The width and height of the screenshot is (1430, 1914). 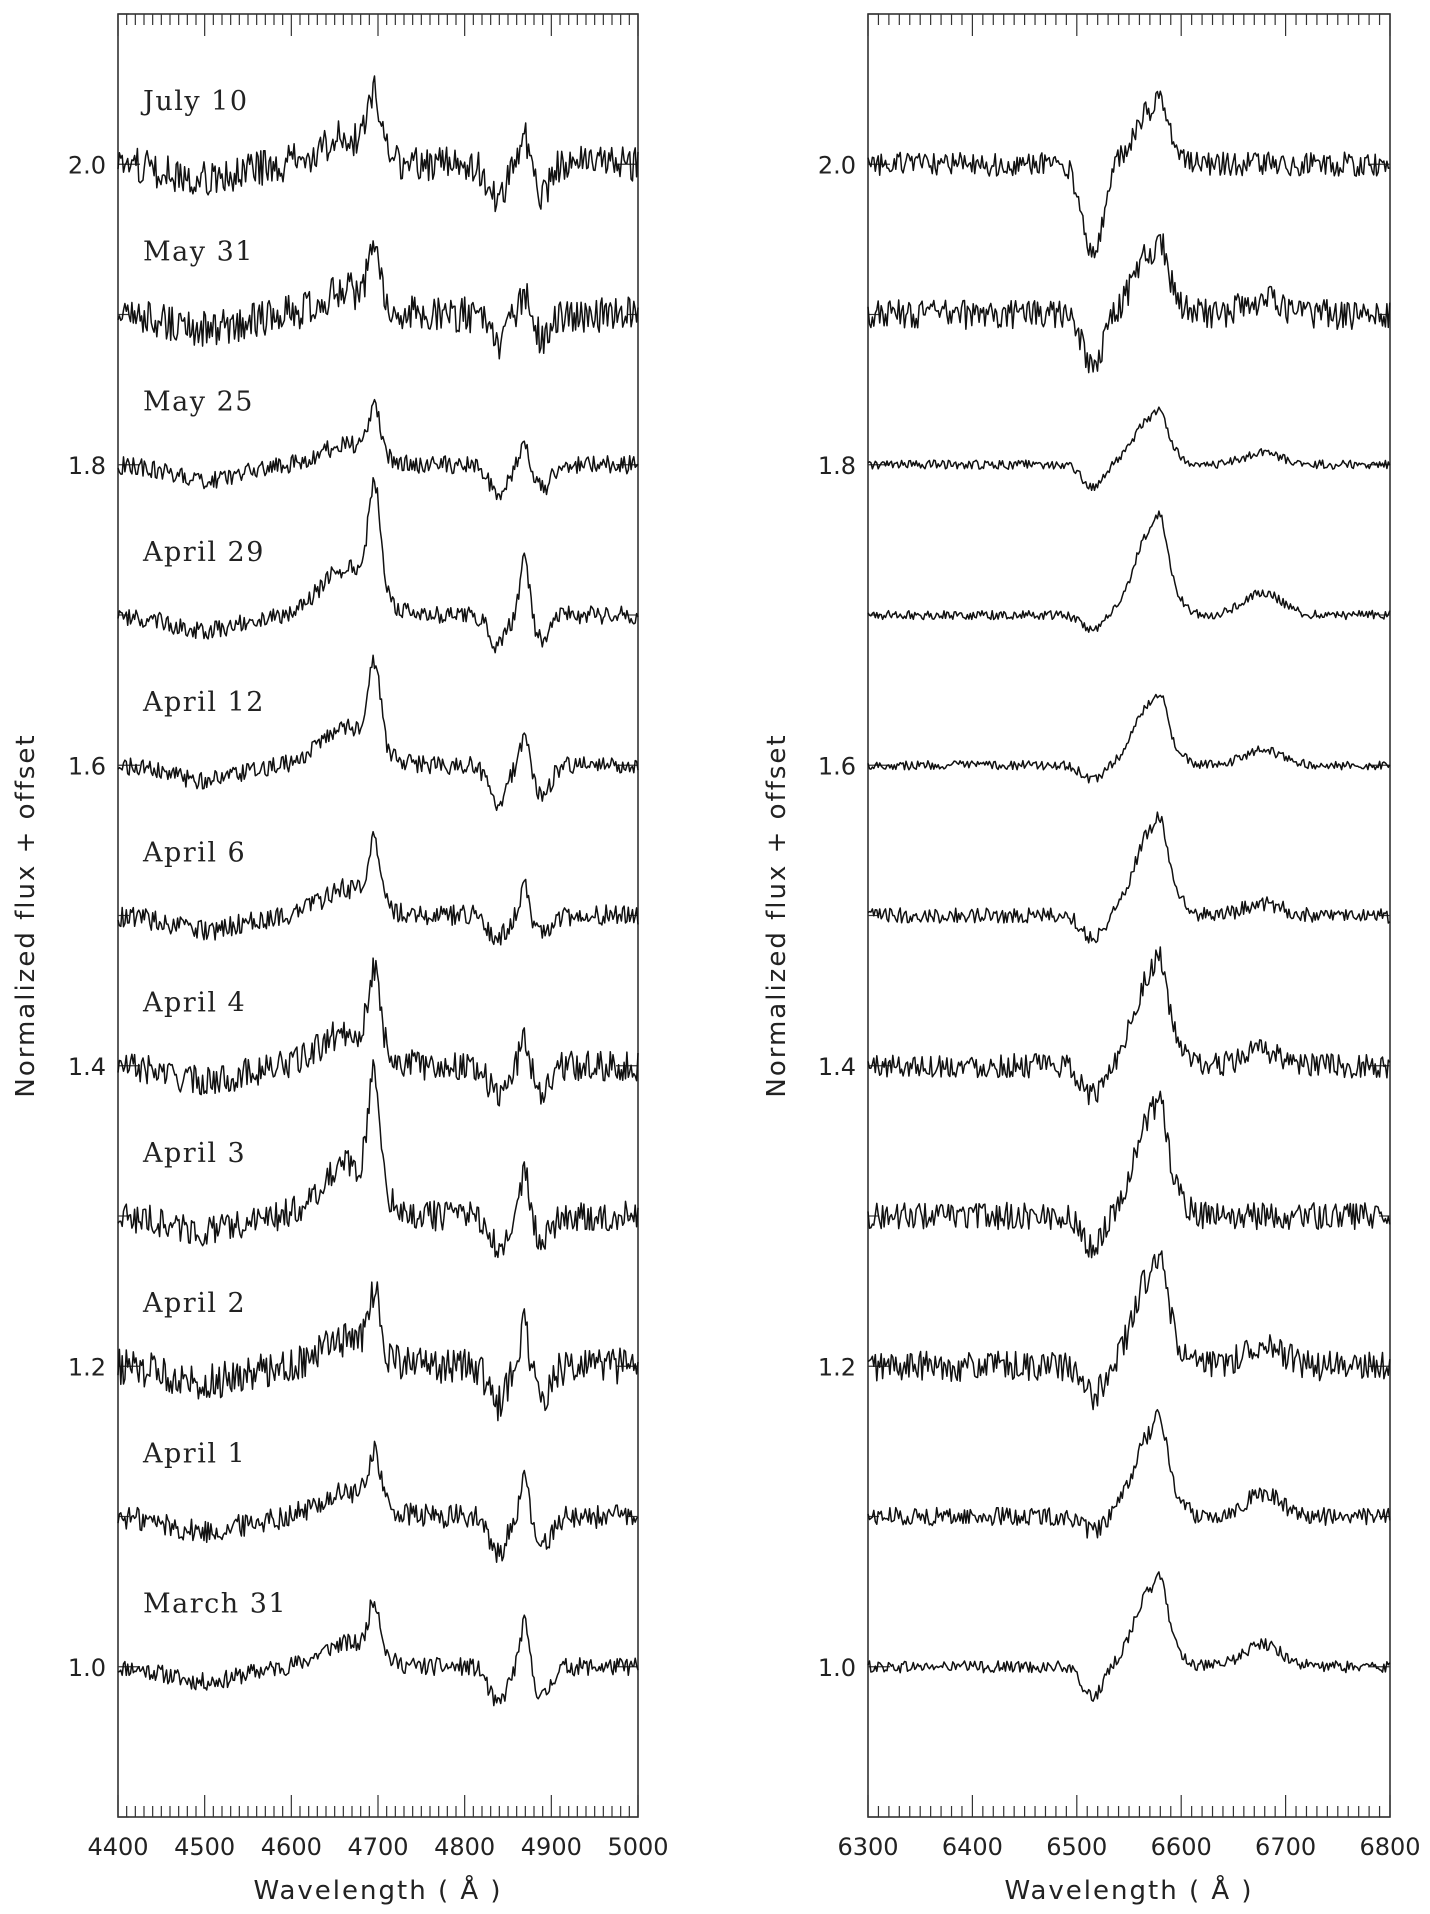 What do you see at coordinates (198, 402) in the screenshot?
I see `series-date-label: May 25` at bounding box center [198, 402].